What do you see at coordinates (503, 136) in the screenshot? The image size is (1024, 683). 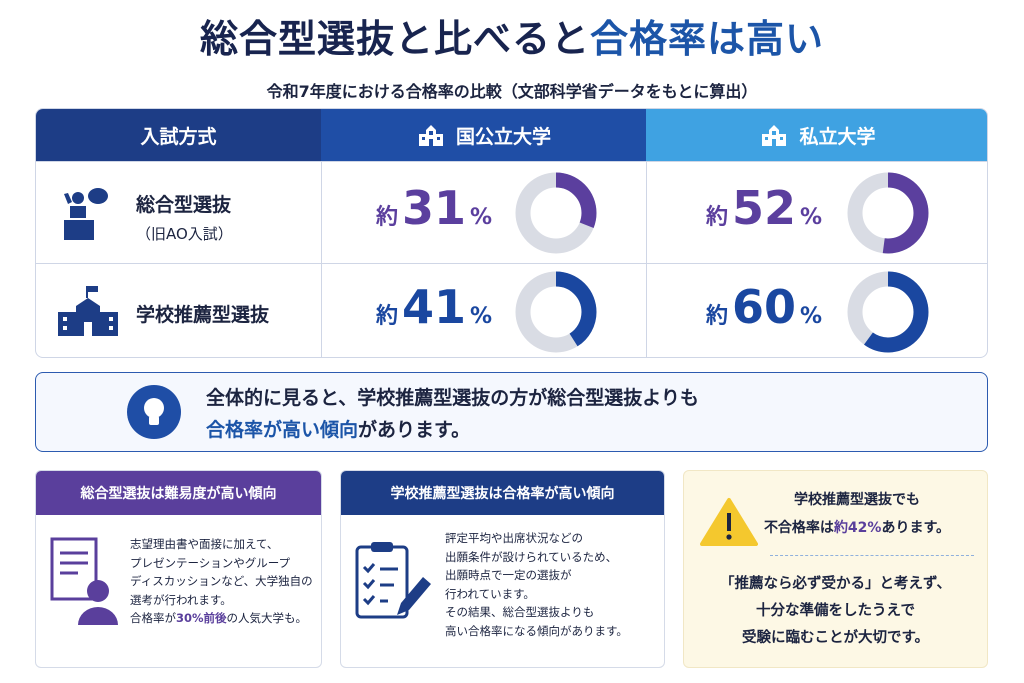 I see `column-label: 国公立大学` at bounding box center [503, 136].